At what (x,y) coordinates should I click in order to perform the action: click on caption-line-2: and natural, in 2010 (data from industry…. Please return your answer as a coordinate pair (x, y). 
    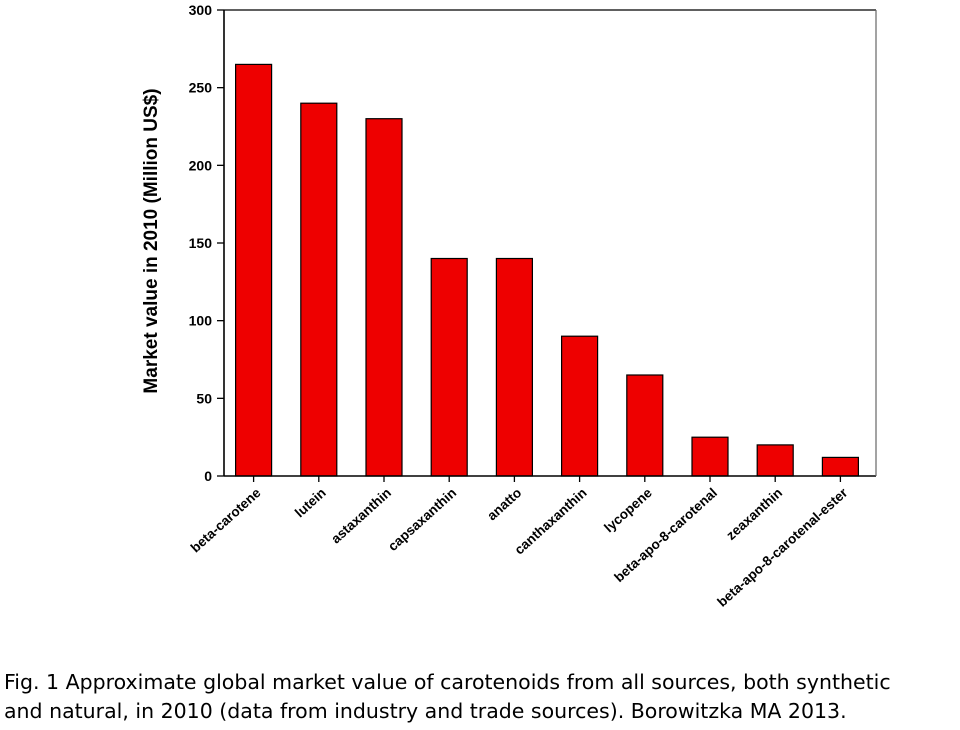
    Looking at the image, I should click on (425, 711).